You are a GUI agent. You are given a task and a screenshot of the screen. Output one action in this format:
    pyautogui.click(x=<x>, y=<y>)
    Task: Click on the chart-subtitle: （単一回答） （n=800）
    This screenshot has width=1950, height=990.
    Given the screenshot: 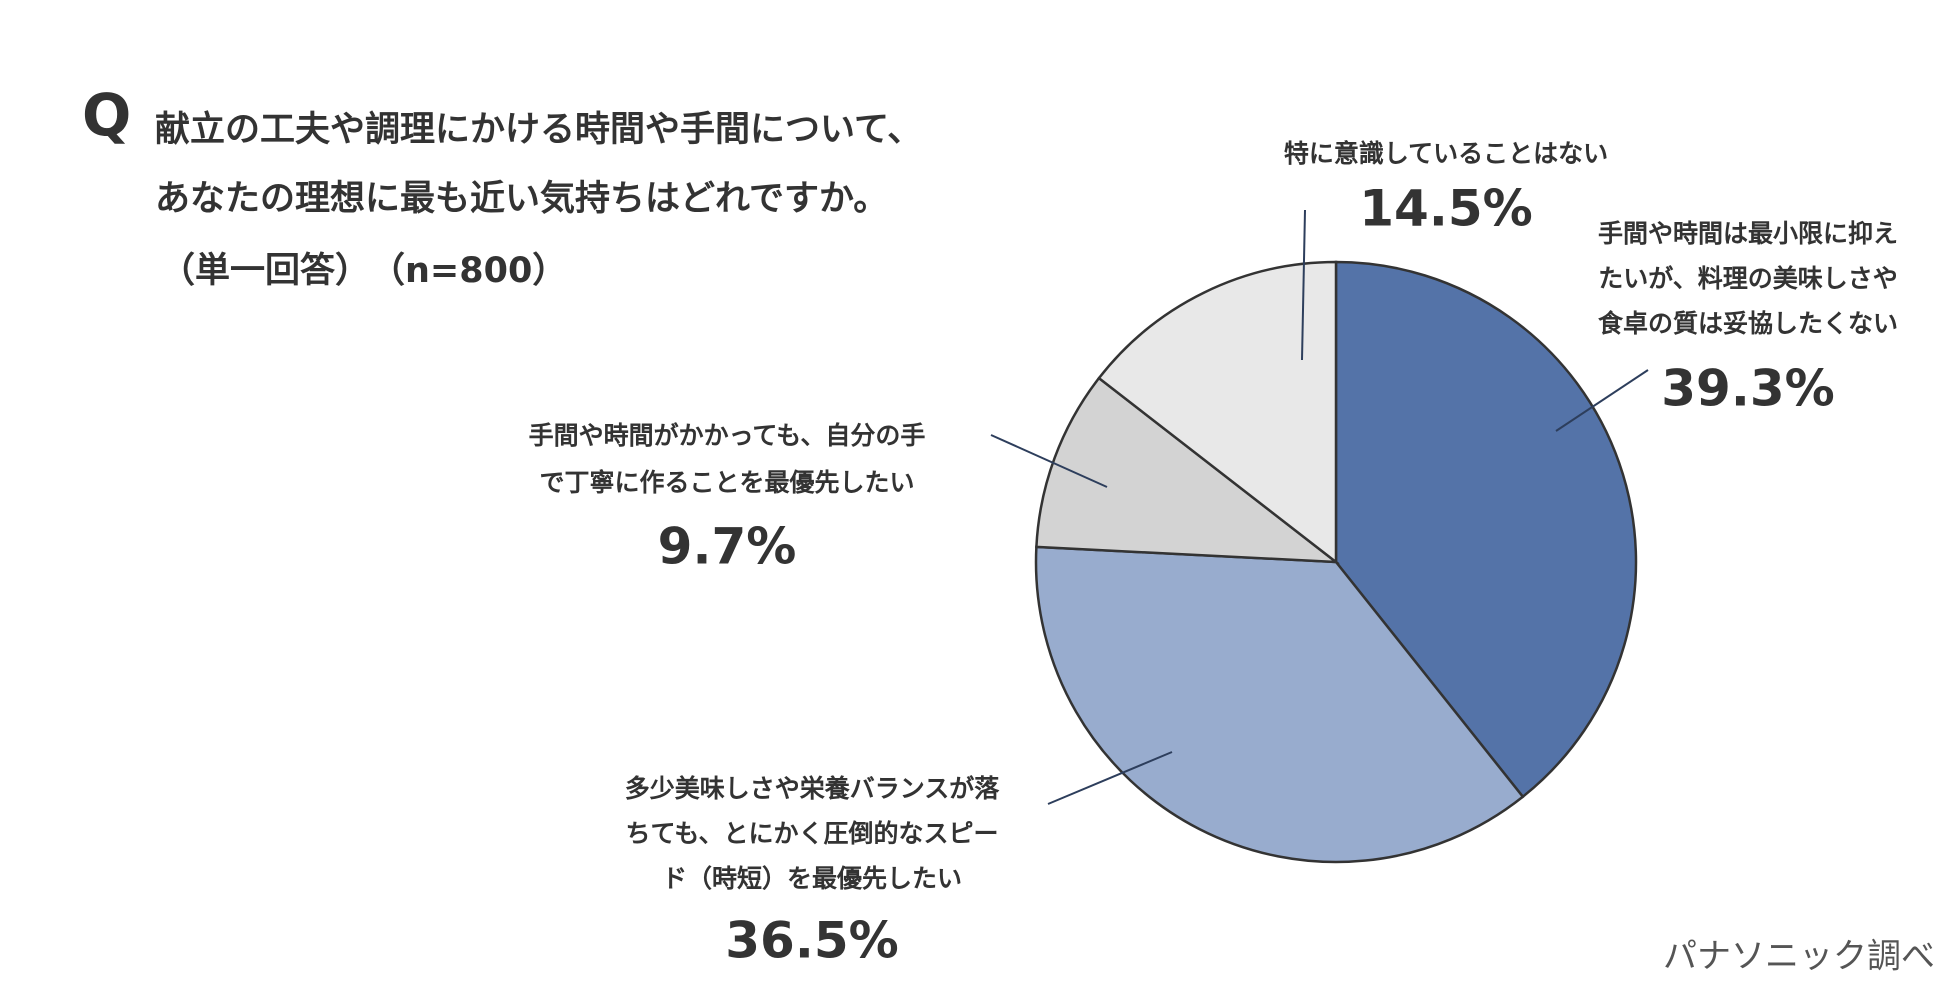 What is the action you would take?
    pyautogui.click(x=363, y=271)
    